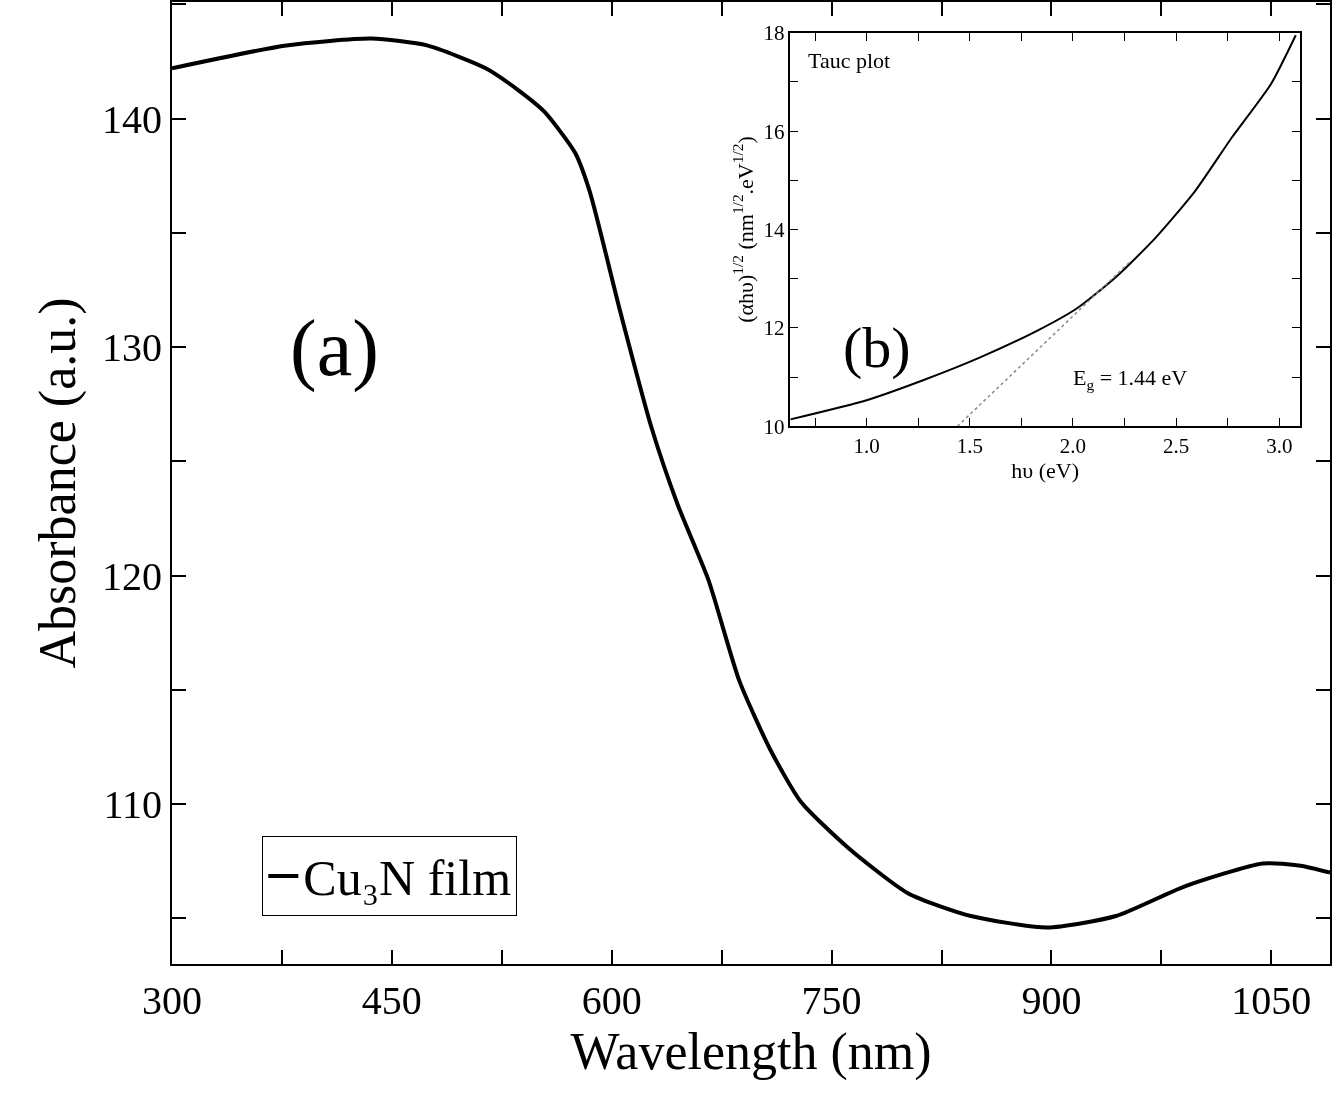  I want to click on x-tick-label: 2.0, so click(1073, 446).